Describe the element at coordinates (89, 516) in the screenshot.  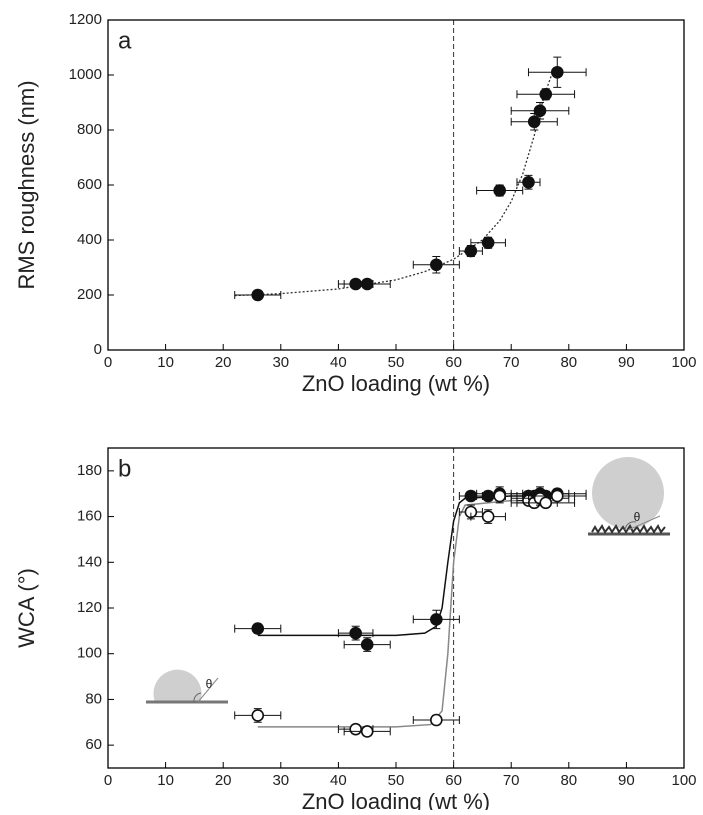
I see `y-tick-label: 160` at that location.